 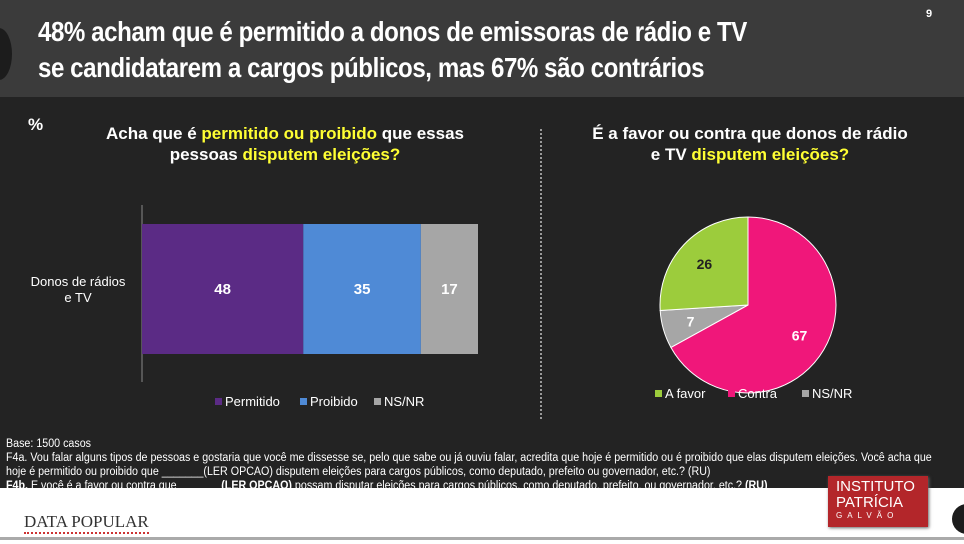 What do you see at coordinates (878, 501) in the screenshot?
I see `instituto-patricia-galvao-logo: INSTITUTO PATRÍCIA GALVÃO` at bounding box center [878, 501].